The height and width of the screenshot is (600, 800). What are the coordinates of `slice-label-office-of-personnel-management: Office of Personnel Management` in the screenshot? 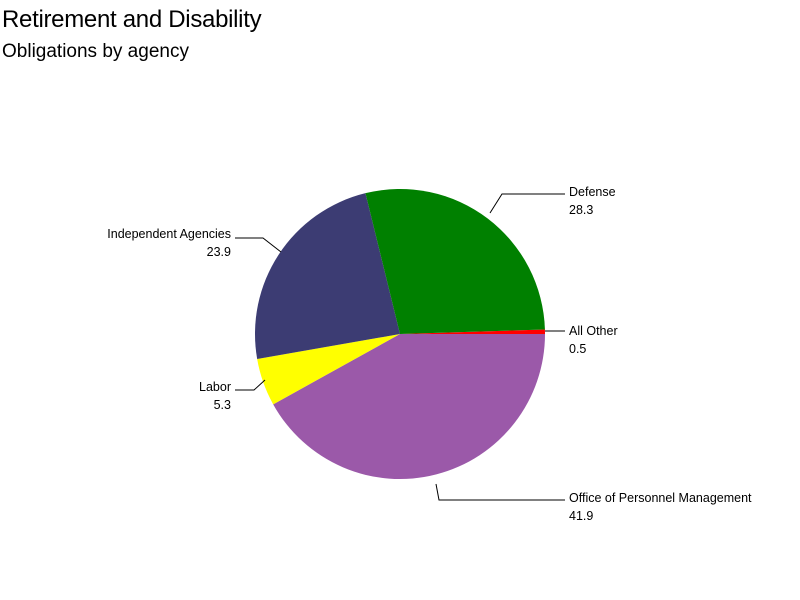 It's located at (660, 498).